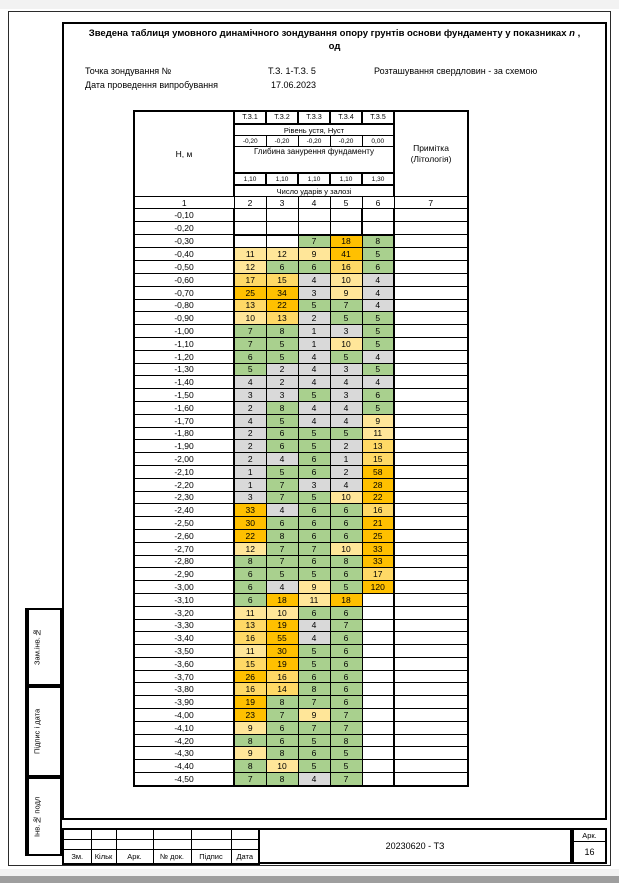  I want to click on sheet-number-box: Арк. 16, so click(589, 846).